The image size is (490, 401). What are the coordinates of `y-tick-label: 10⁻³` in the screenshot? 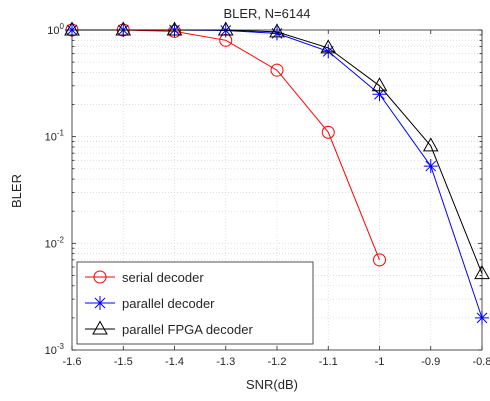 It's located at (55, 349).